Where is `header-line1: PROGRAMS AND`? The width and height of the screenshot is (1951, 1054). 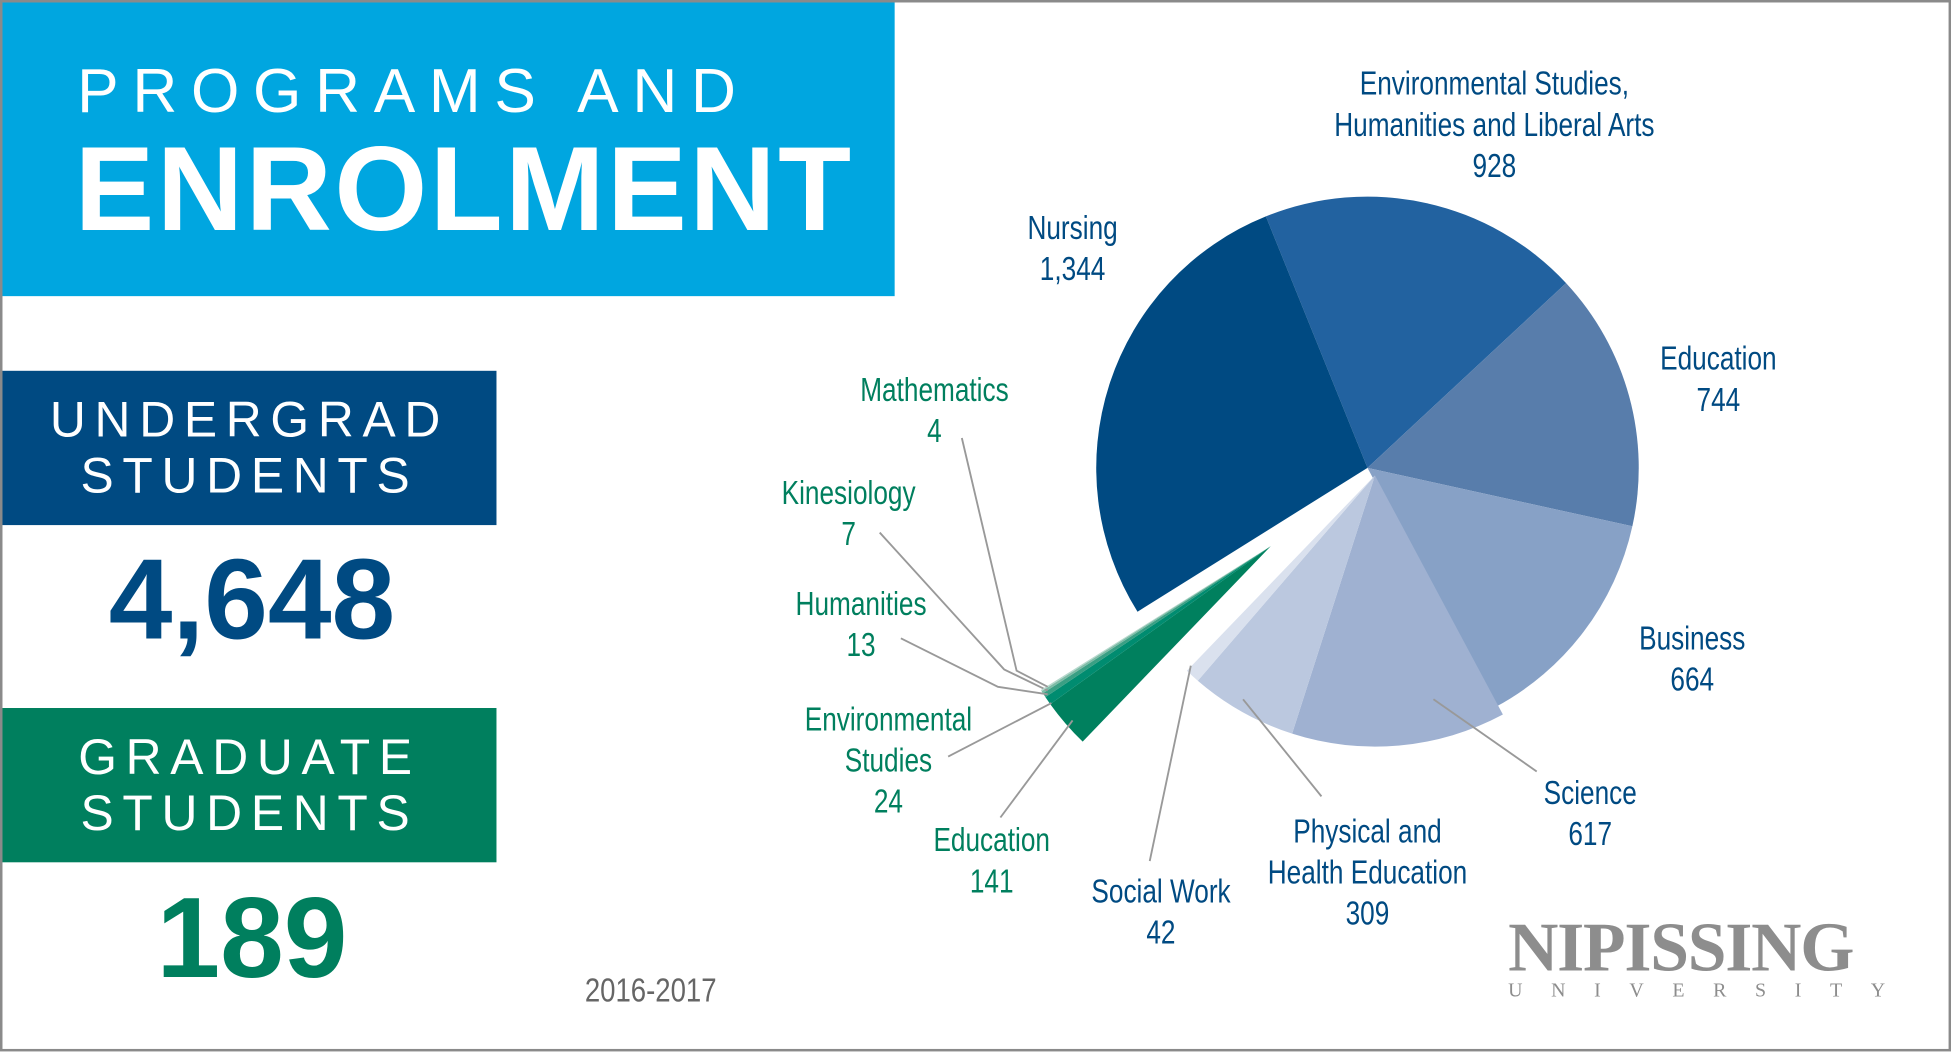
header-line1: PROGRAMS AND is located at coordinates (413, 90).